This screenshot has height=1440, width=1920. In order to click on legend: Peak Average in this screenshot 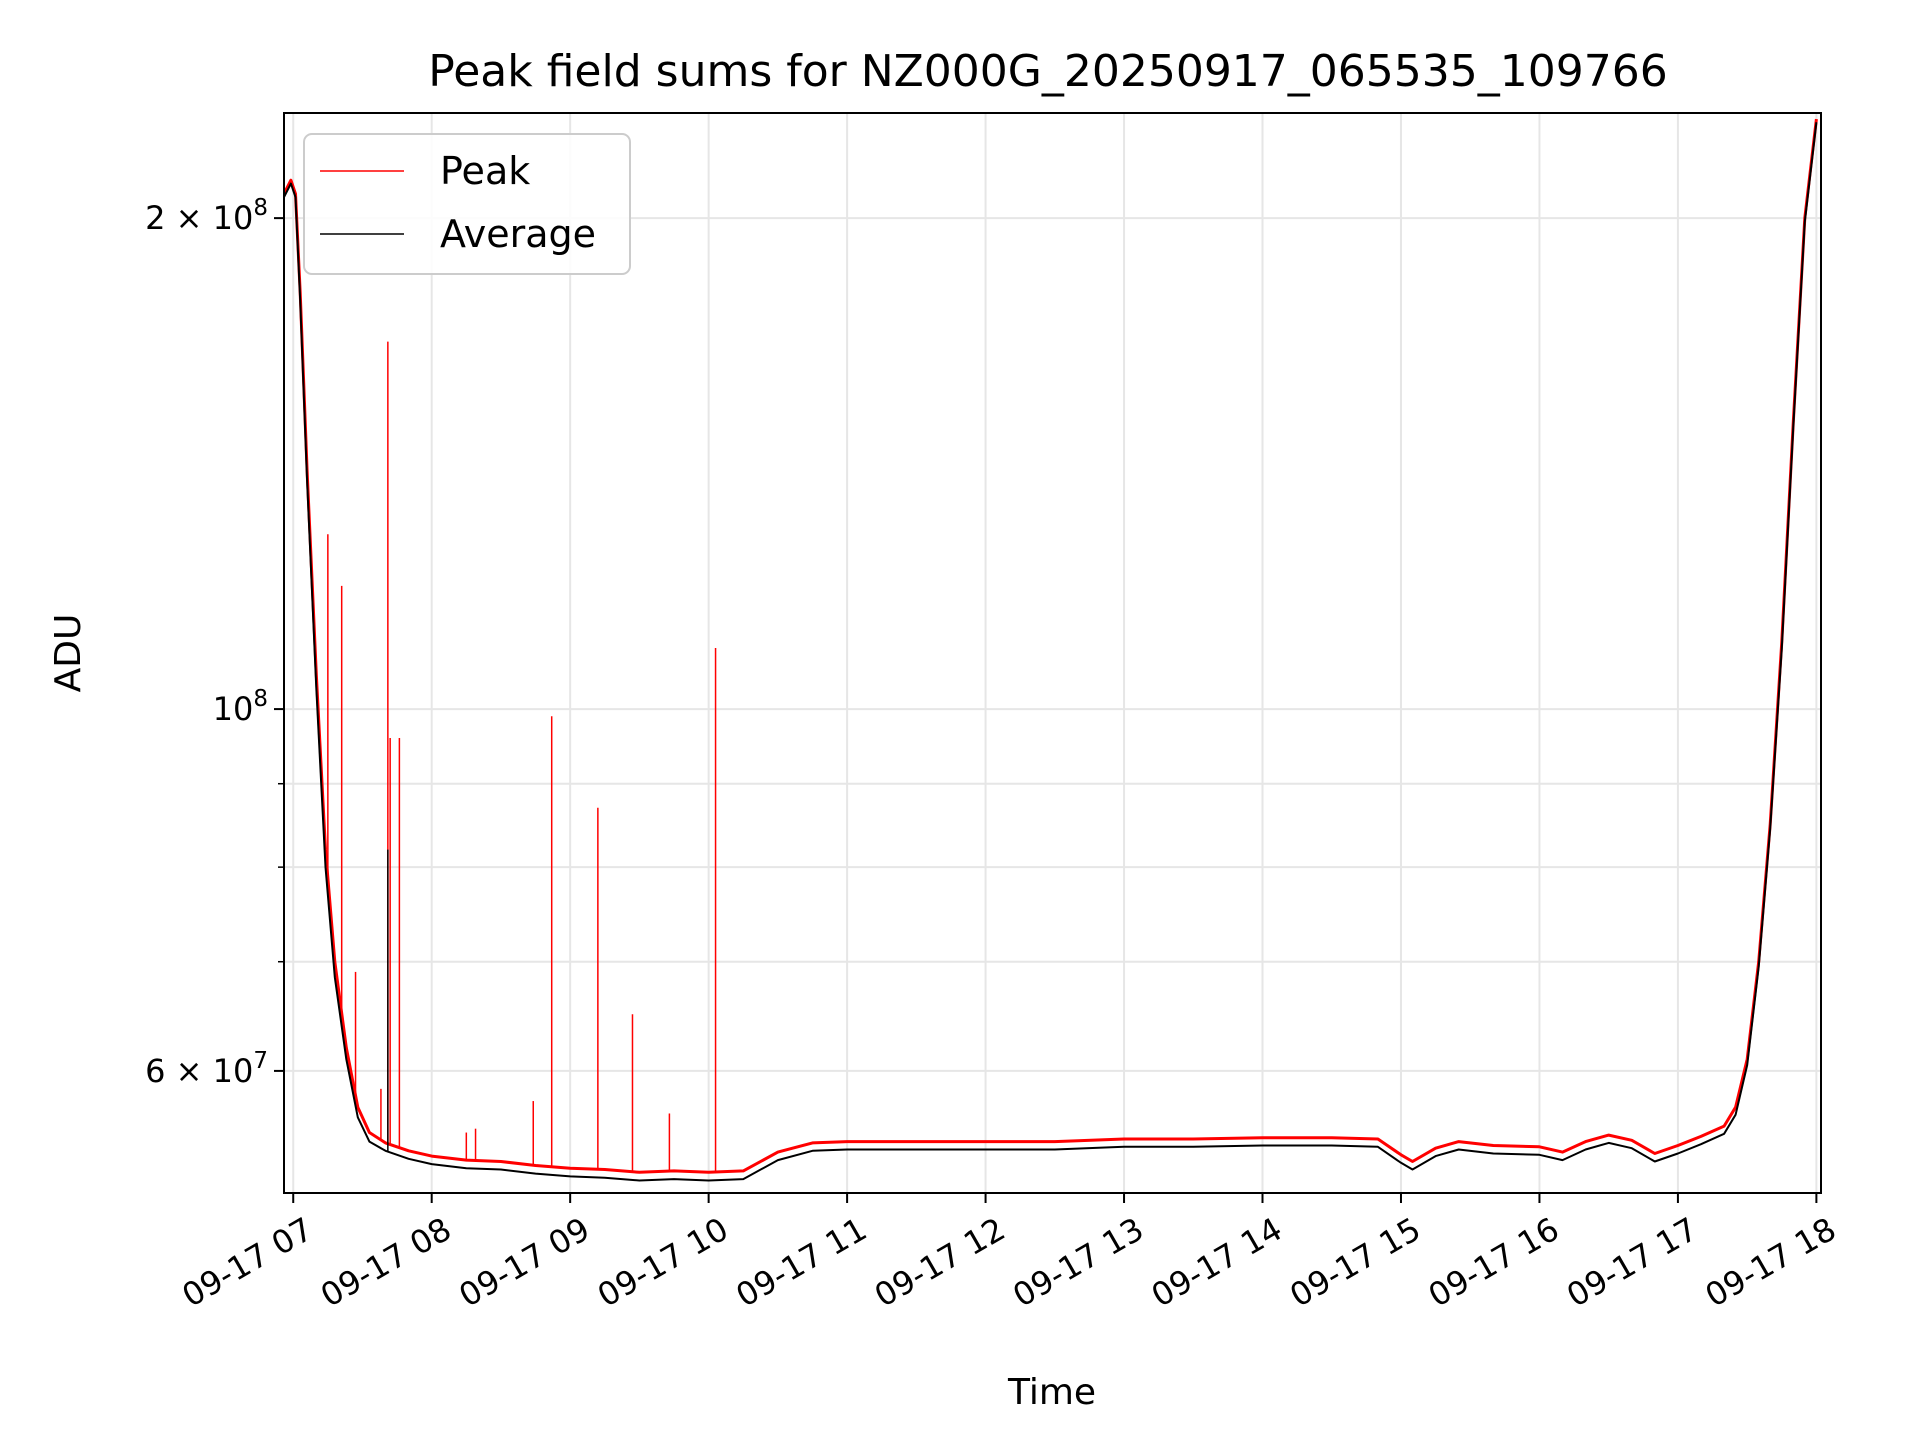, I will do `click(467, 204)`.